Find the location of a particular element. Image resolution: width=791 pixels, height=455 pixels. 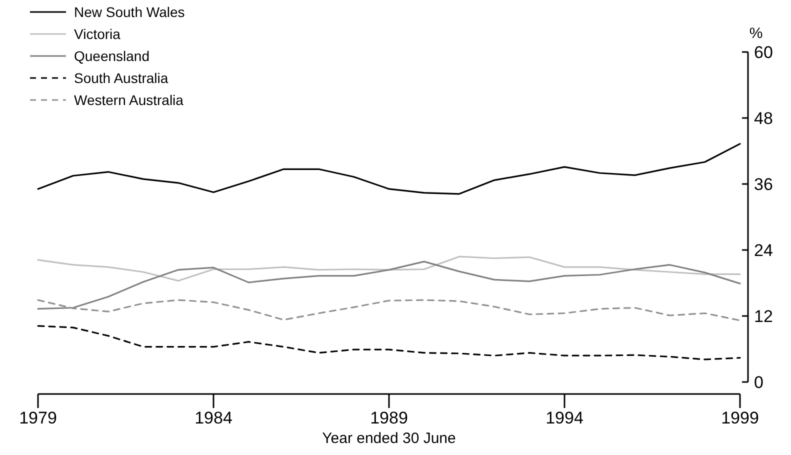

x-tick-label: 1984 is located at coordinates (213, 418).